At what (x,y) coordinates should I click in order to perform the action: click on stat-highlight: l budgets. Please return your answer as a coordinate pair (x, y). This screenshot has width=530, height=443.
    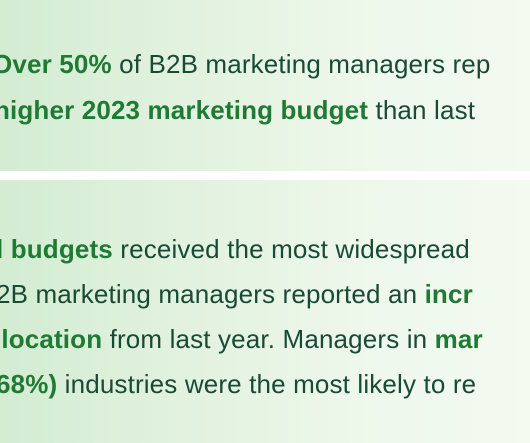
    Looking at the image, I should click on (56, 249).